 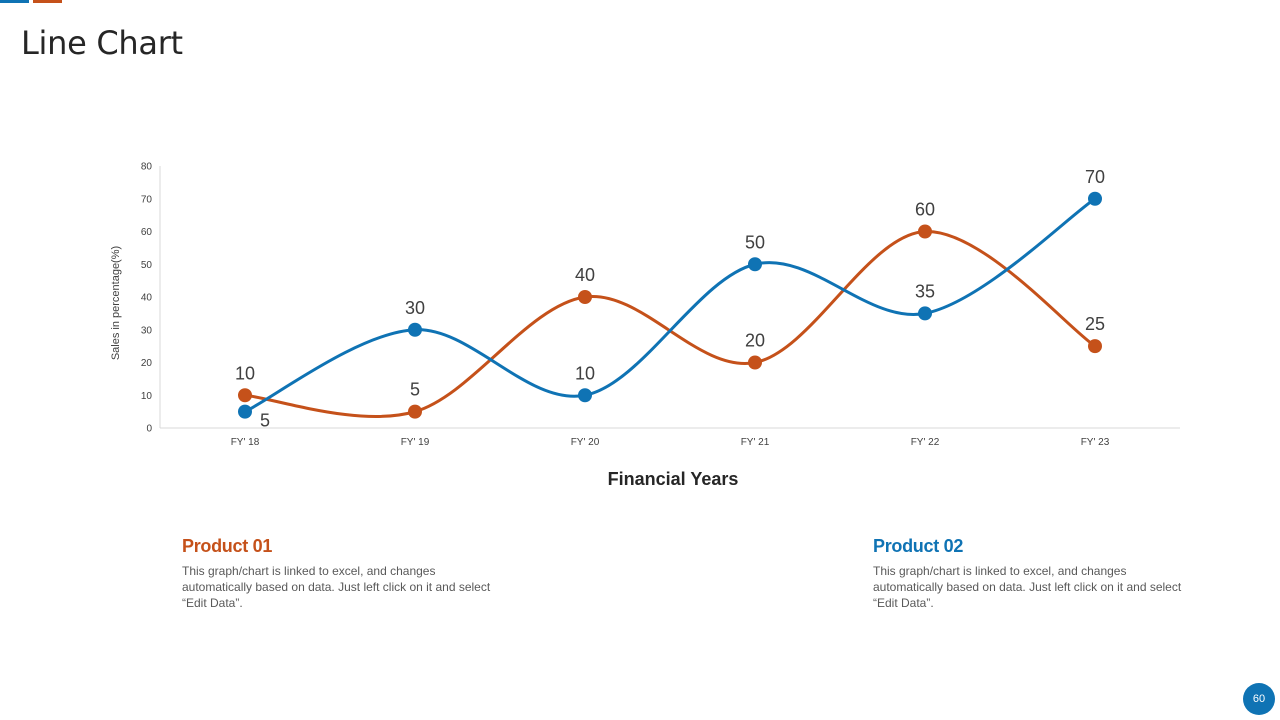 What do you see at coordinates (1259, 699) in the screenshot?
I see `page-number-badge: 60` at bounding box center [1259, 699].